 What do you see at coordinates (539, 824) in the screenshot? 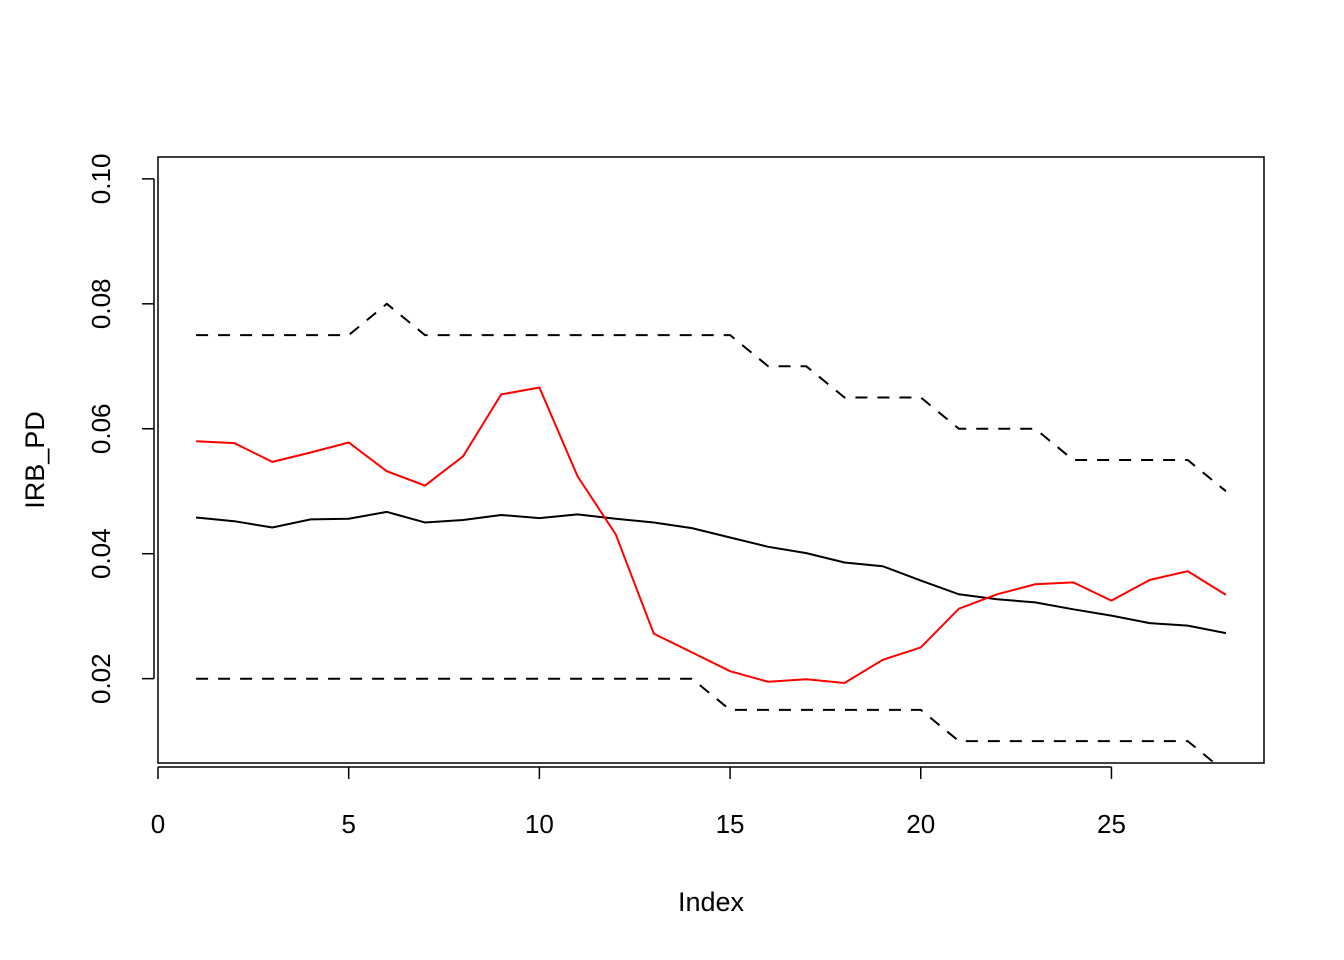
I see `x-tick-label: 10` at bounding box center [539, 824].